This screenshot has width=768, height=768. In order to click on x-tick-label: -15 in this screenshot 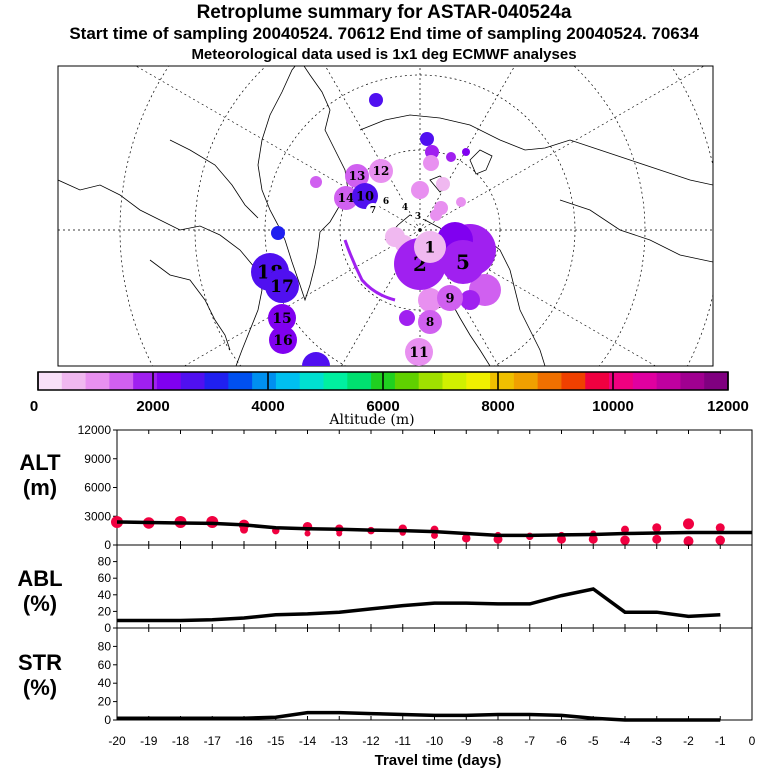, I will do `click(276, 741)`.